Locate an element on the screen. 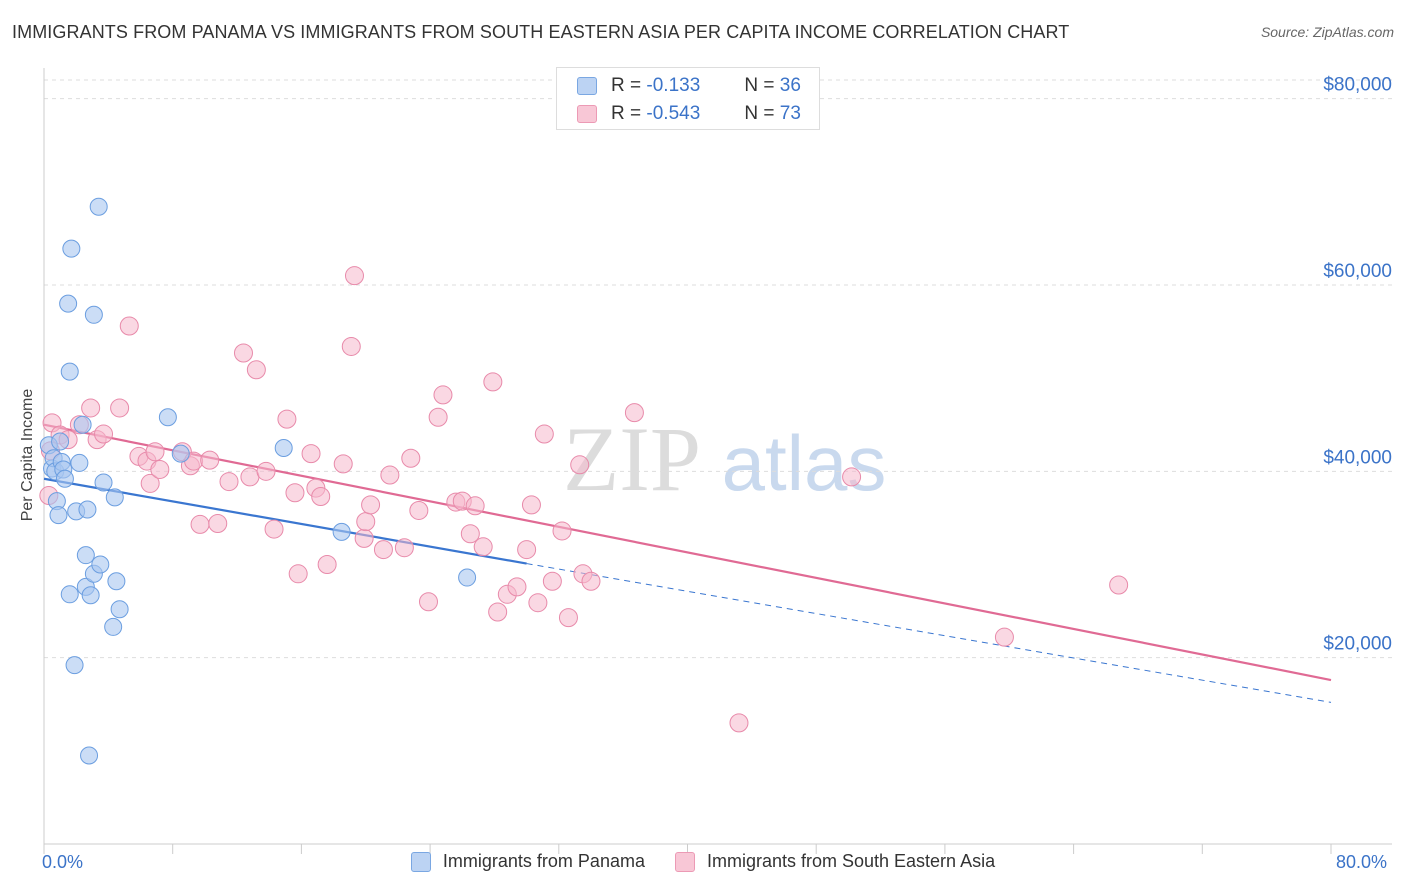 This screenshot has width=1406, height=892. legend-label-sea: Immigrants from South Eastern Asia is located at coordinates (851, 861).